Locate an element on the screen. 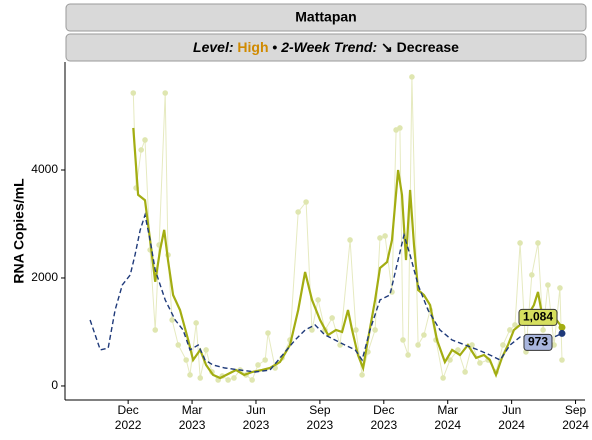  level-label: Level: is located at coordinates (213, 47).